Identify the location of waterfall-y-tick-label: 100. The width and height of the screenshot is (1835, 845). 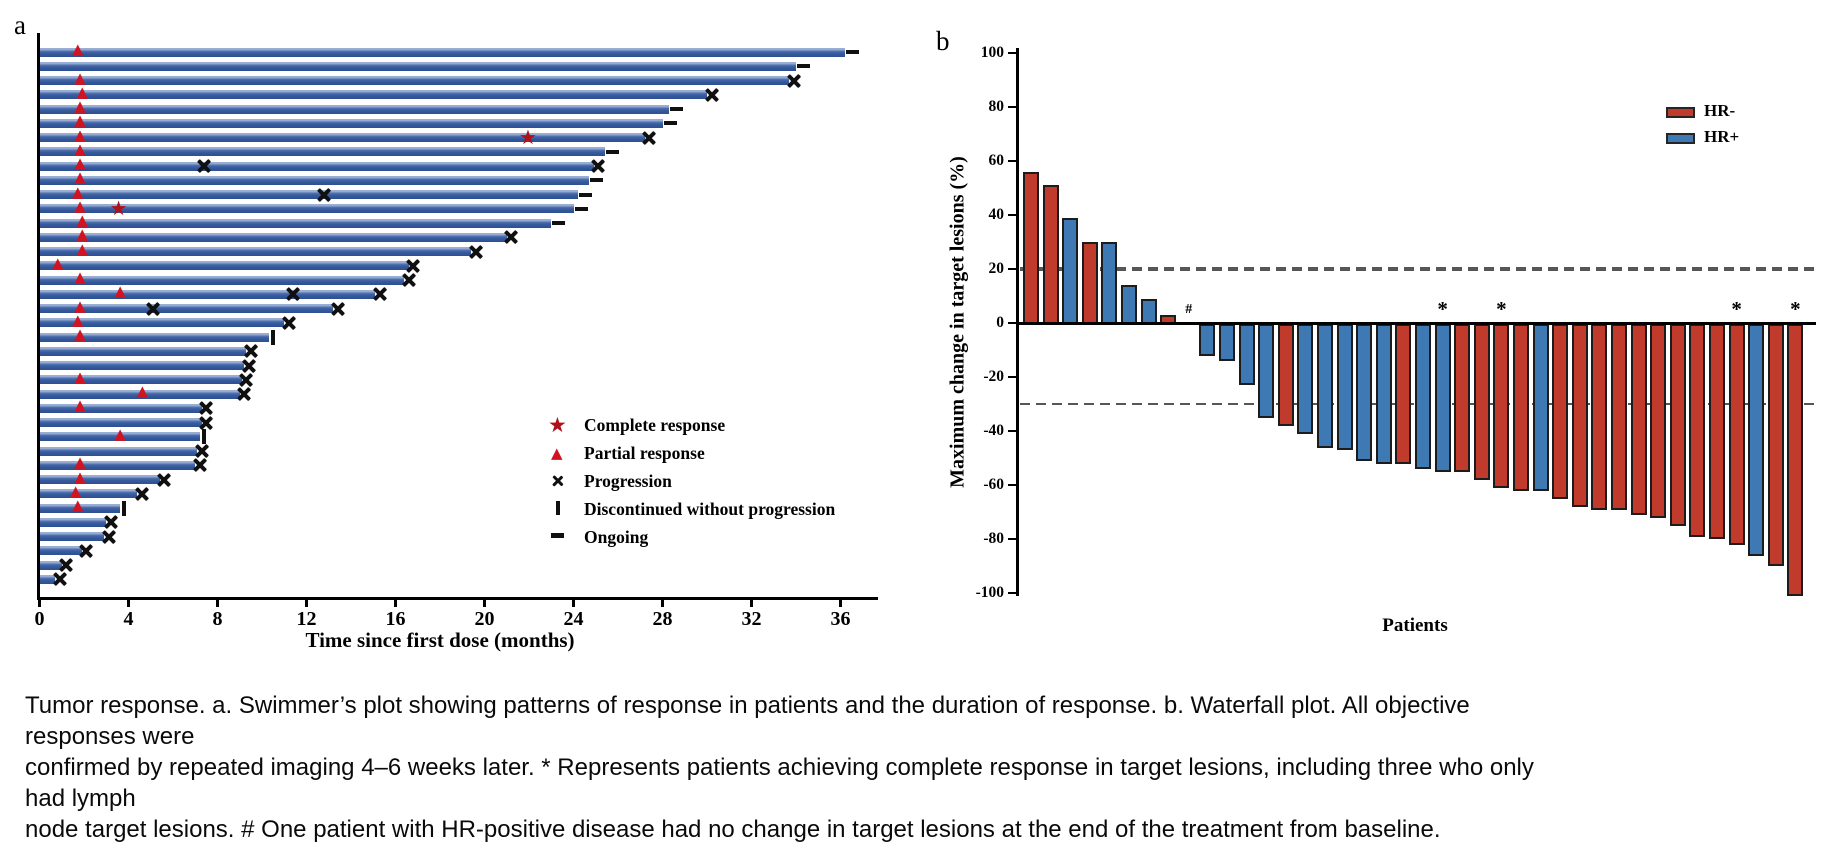
(992, 52).